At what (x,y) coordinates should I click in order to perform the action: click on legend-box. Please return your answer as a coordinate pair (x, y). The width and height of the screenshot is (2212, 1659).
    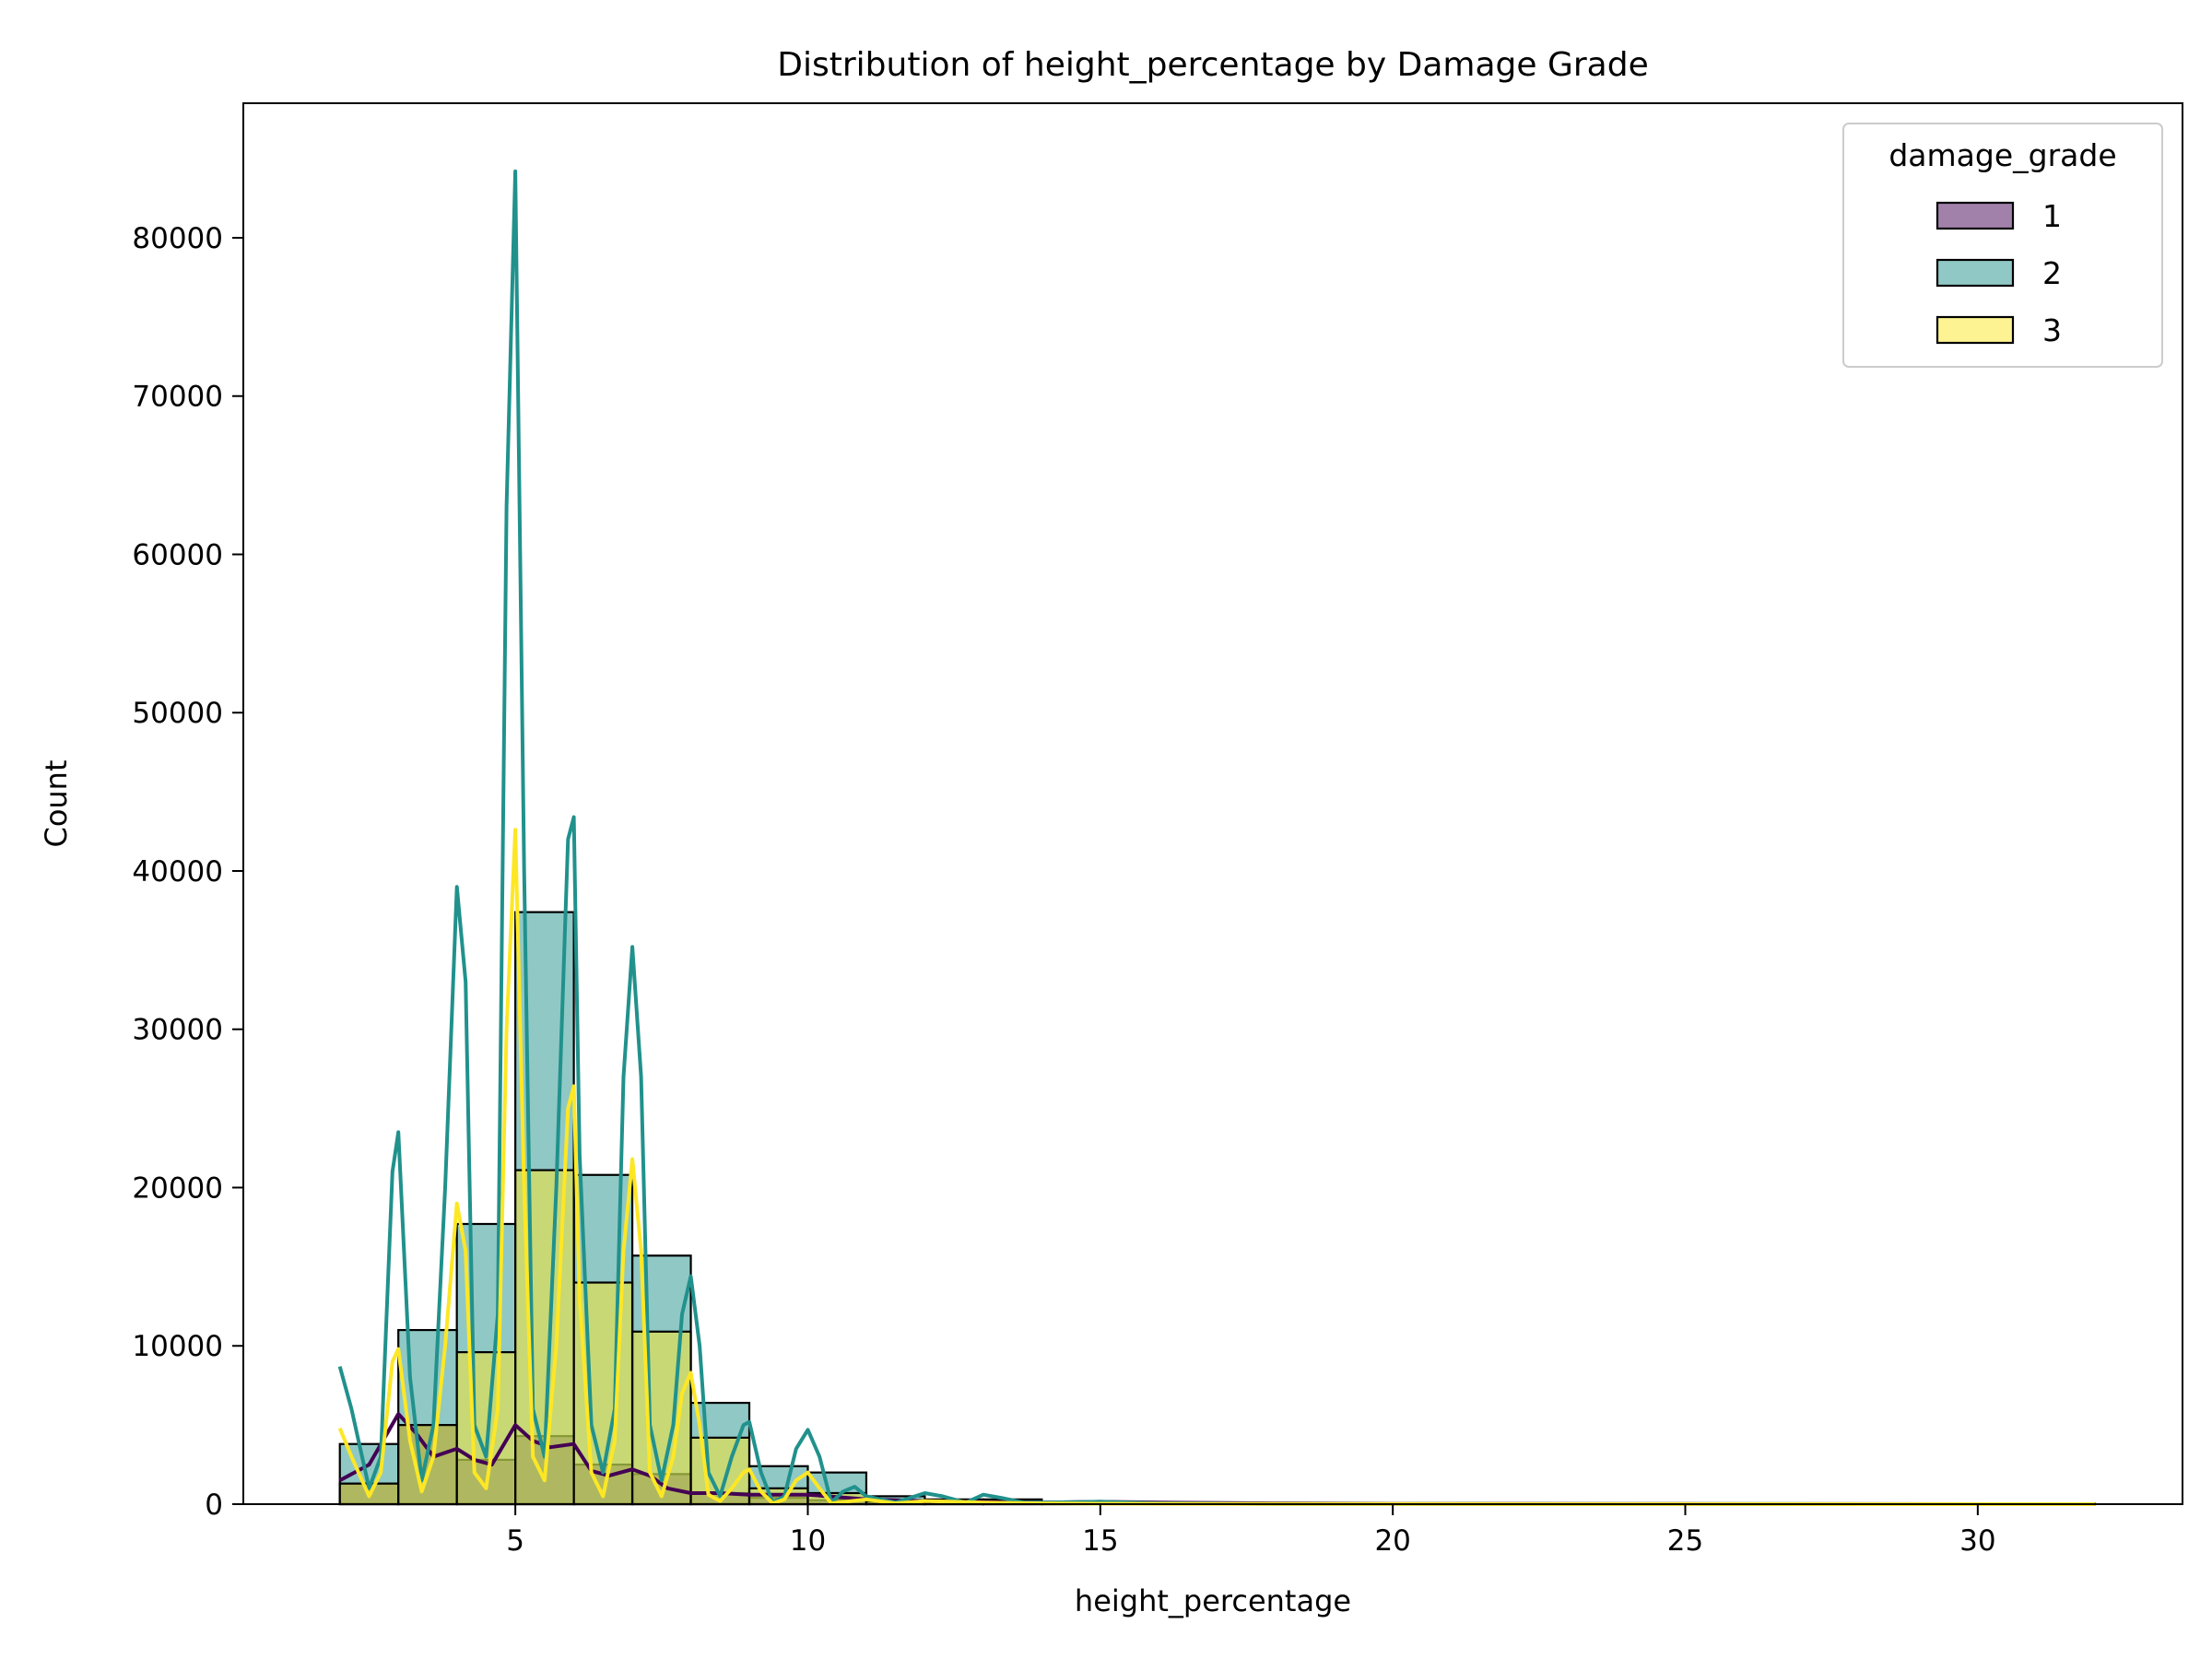
    Looking at the image, I should click on (2002, 245).